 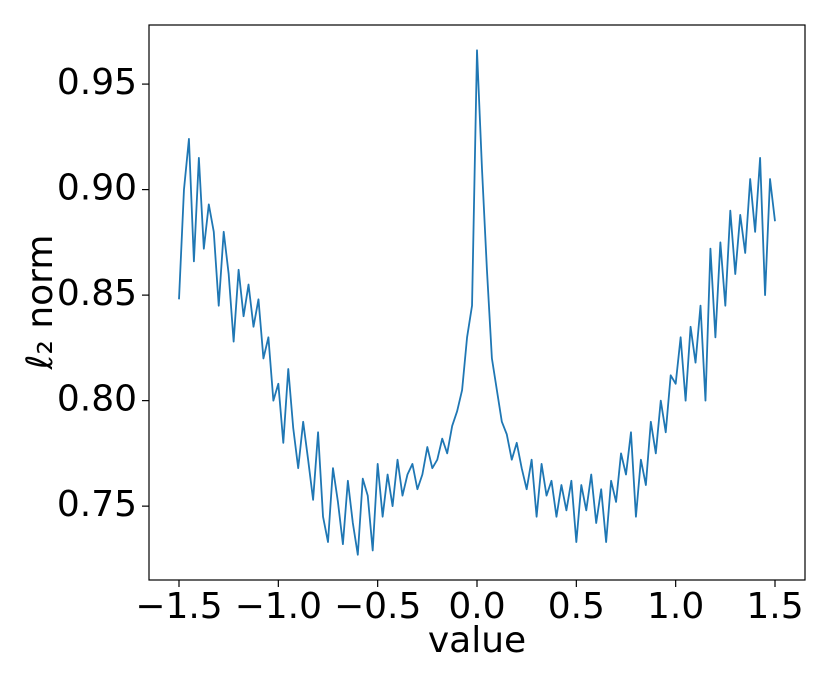 I want to click on y-tick-label: 0.80, so click(x=97, y=399).